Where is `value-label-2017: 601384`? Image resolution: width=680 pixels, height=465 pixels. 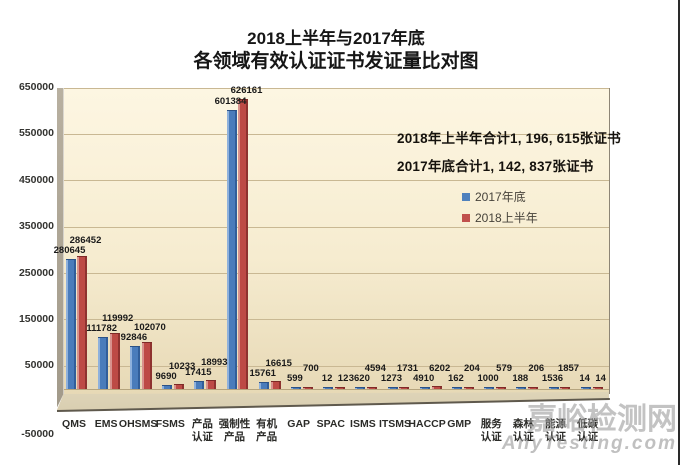
value-label-2017: 601384 is located at coordinates (230, 102).